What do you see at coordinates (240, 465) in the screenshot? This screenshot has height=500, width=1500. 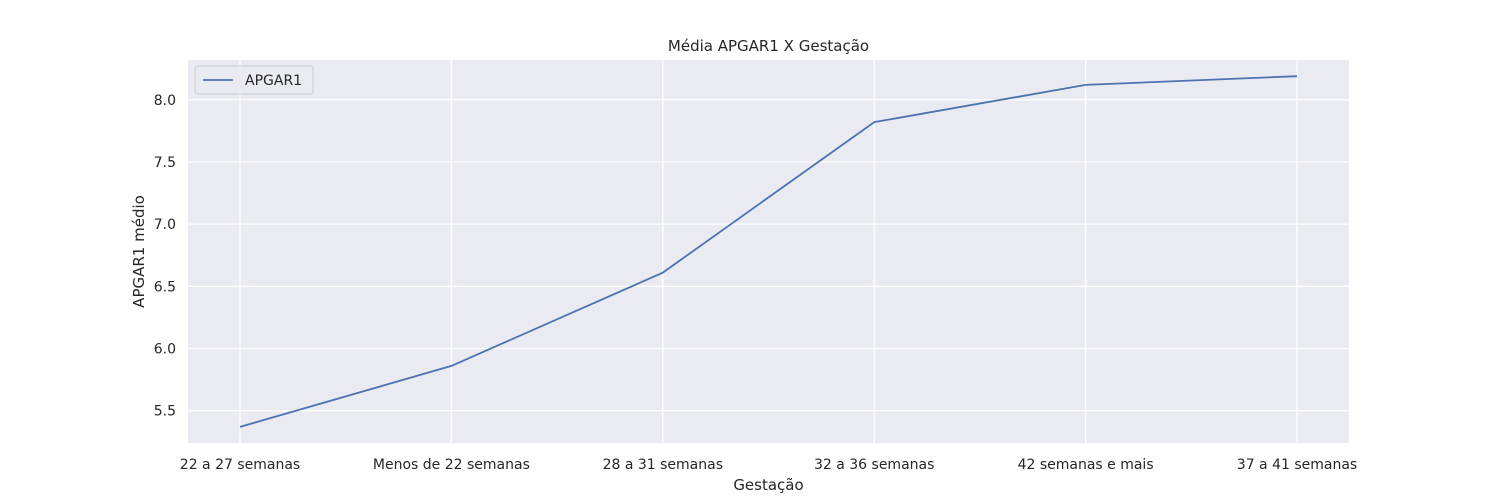 I see `x-tick-label: 22 a 27 semanas` at bounding box center [240, 465].